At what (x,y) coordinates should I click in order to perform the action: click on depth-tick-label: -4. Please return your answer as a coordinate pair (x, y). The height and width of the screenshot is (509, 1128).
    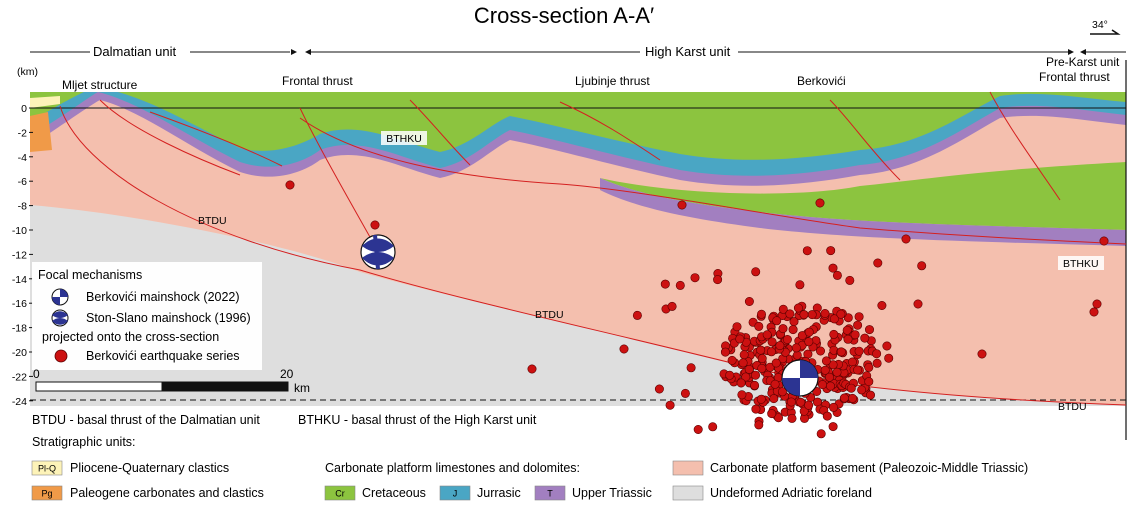
    Looking at the image, I should click on (22, 158).